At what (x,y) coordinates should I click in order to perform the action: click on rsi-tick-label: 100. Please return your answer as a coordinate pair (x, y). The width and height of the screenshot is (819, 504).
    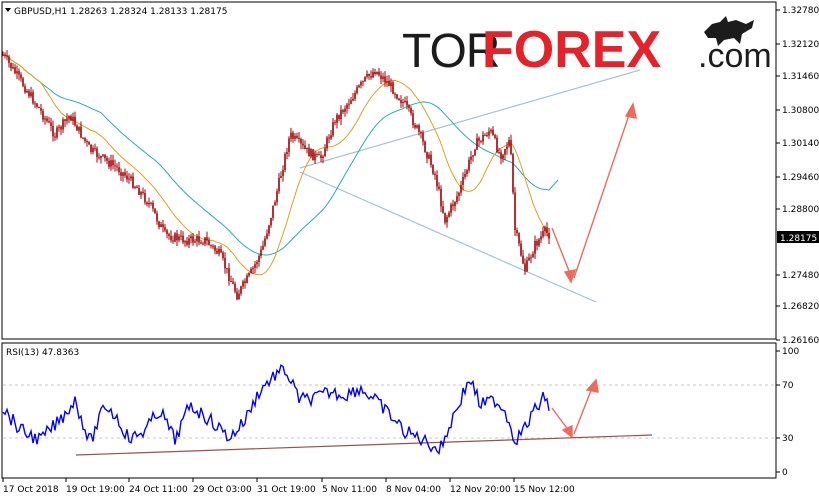
    Looking at the image, I should click on (790, 352).